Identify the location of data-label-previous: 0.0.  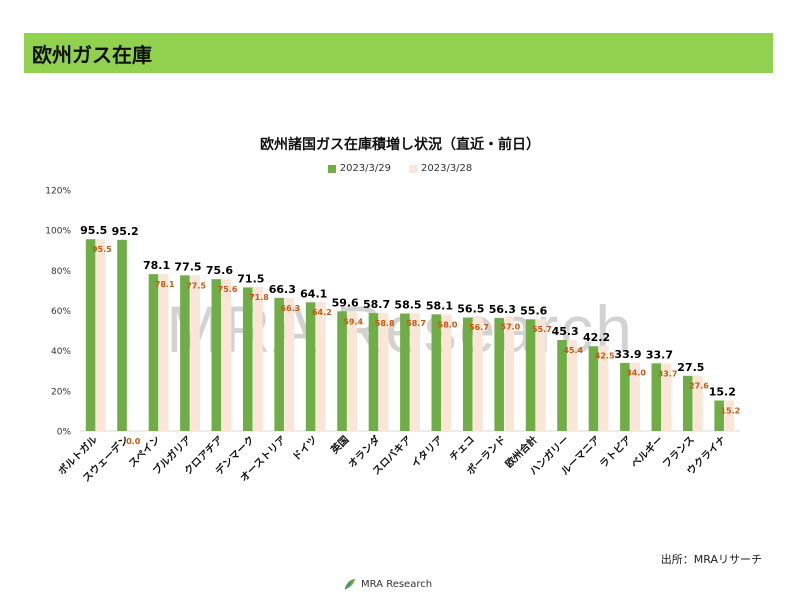
(133, 441).